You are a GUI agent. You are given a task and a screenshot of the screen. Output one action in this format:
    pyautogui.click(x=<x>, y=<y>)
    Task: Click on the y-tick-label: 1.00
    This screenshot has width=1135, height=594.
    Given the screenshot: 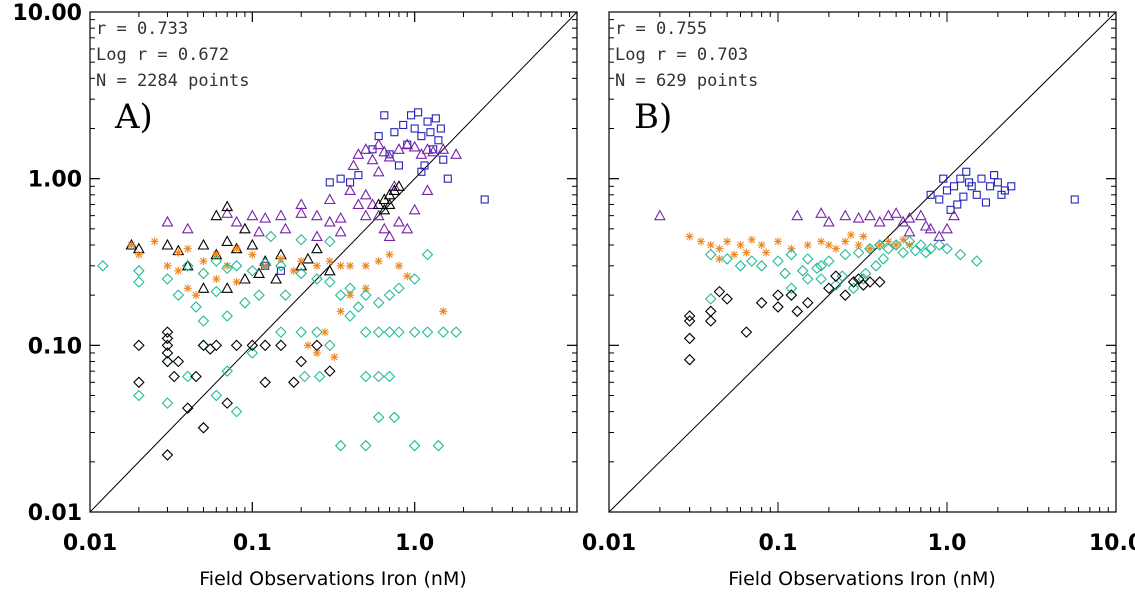 What is the action you would take?
    pyautogui.click(x=55, y=180)
    